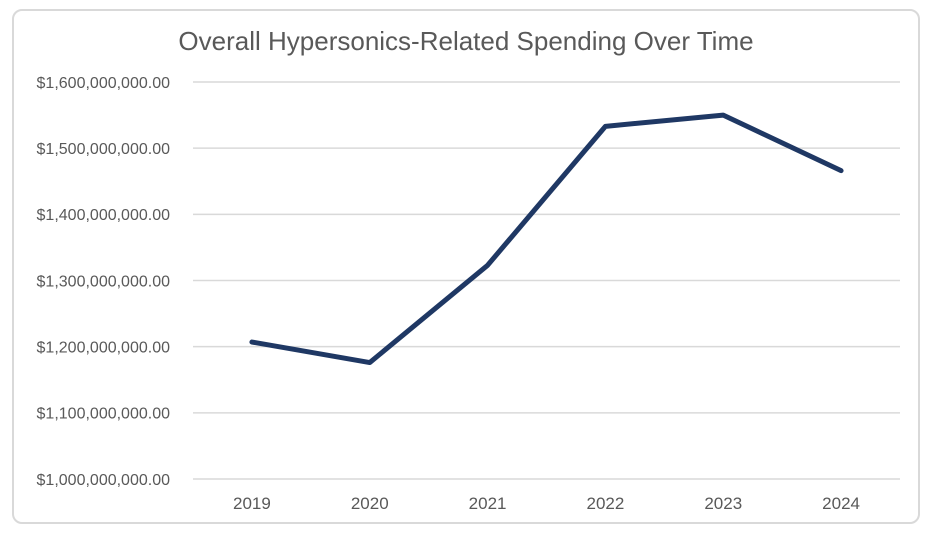 Image resolution: width=934 pixels, height=540 pixels. Describe the element at coordinates (252, 503) in the screenshot. I see `x-axis-tick-label: 2019` at that location.